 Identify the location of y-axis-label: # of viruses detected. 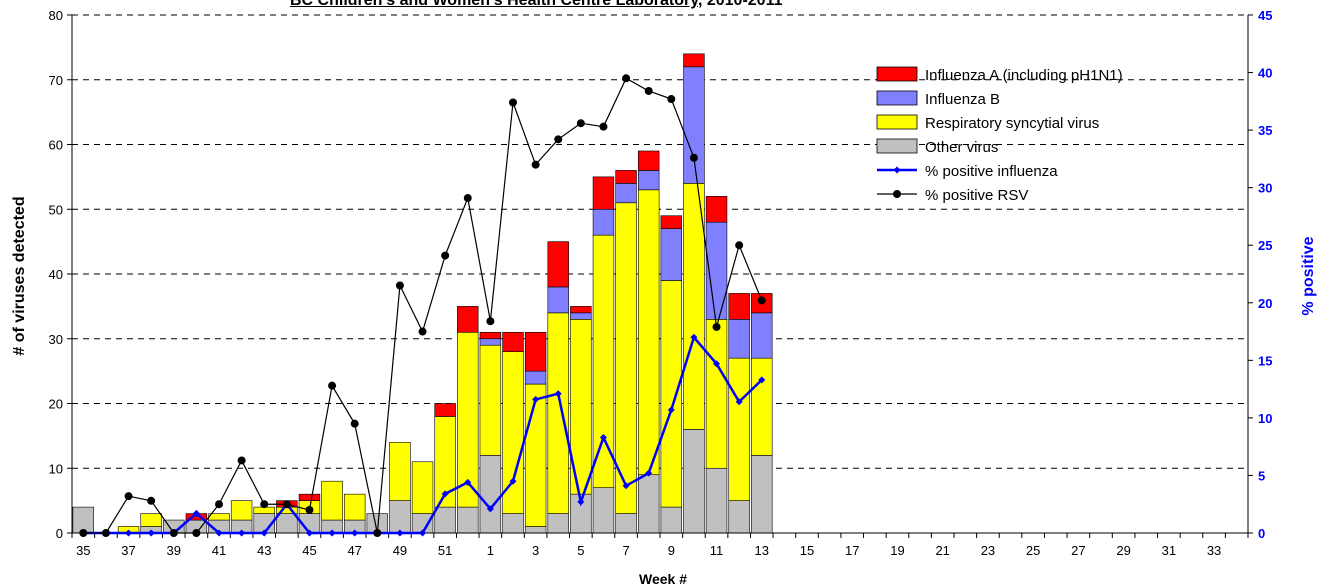
(19, 275).